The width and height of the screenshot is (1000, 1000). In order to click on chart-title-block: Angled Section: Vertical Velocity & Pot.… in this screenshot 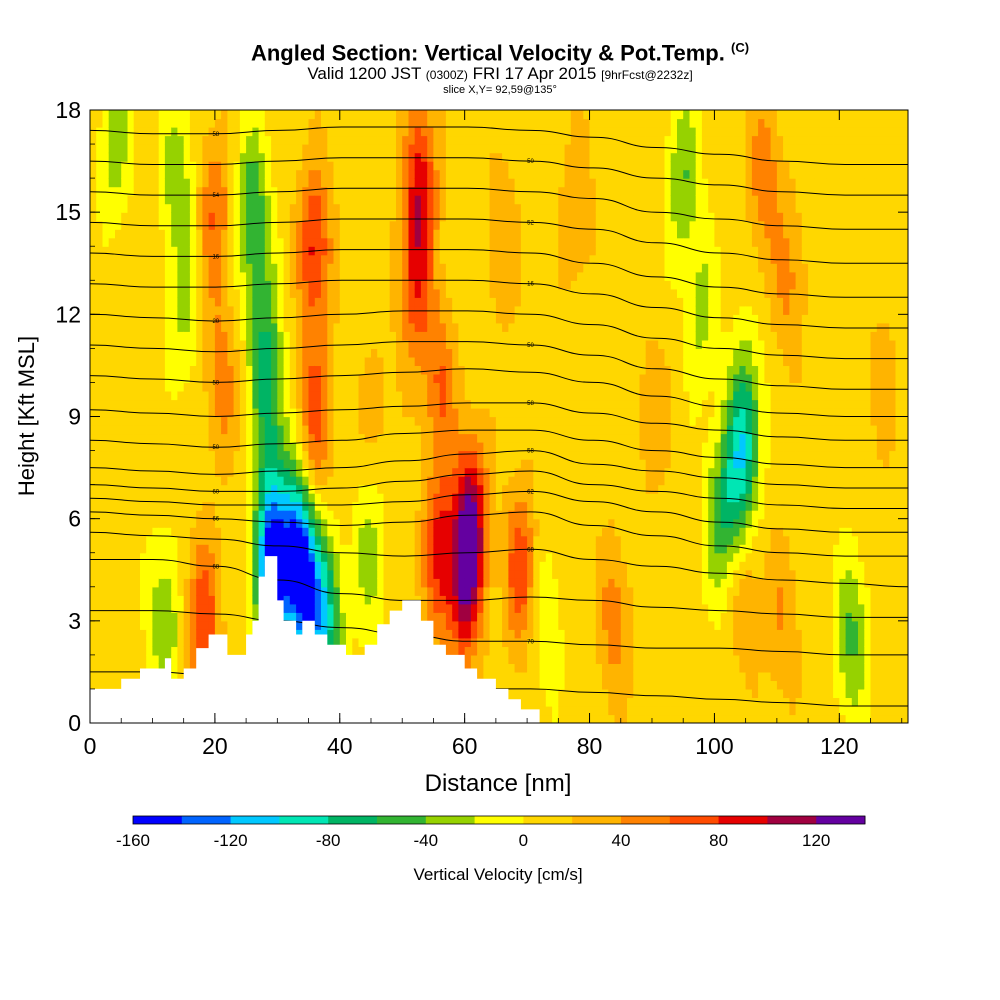, I will do `click(500, 66)`.